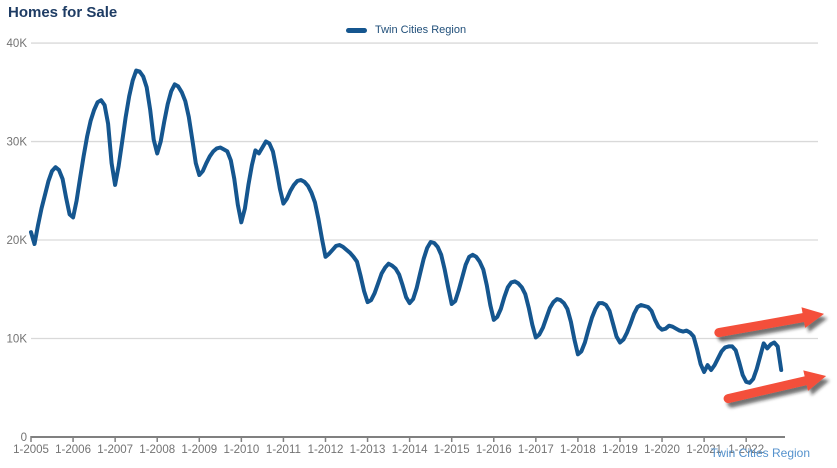 The height and width of the screenshot is (468, 837). I want to click on x-axis-label-1-2021: 1-2021, so click(704, 450).